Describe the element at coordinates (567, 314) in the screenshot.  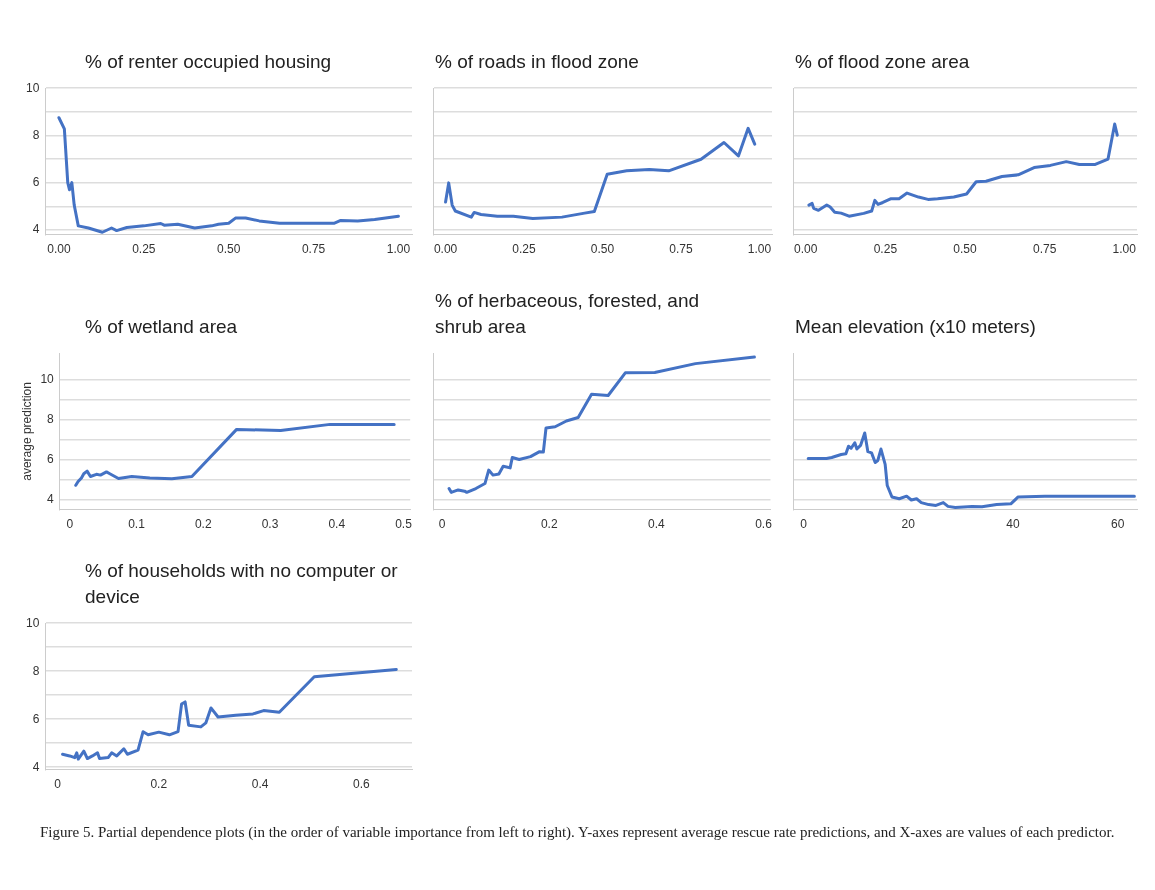
I see `chart-title: % of herbaceous, forested, and shrub area` at that location.